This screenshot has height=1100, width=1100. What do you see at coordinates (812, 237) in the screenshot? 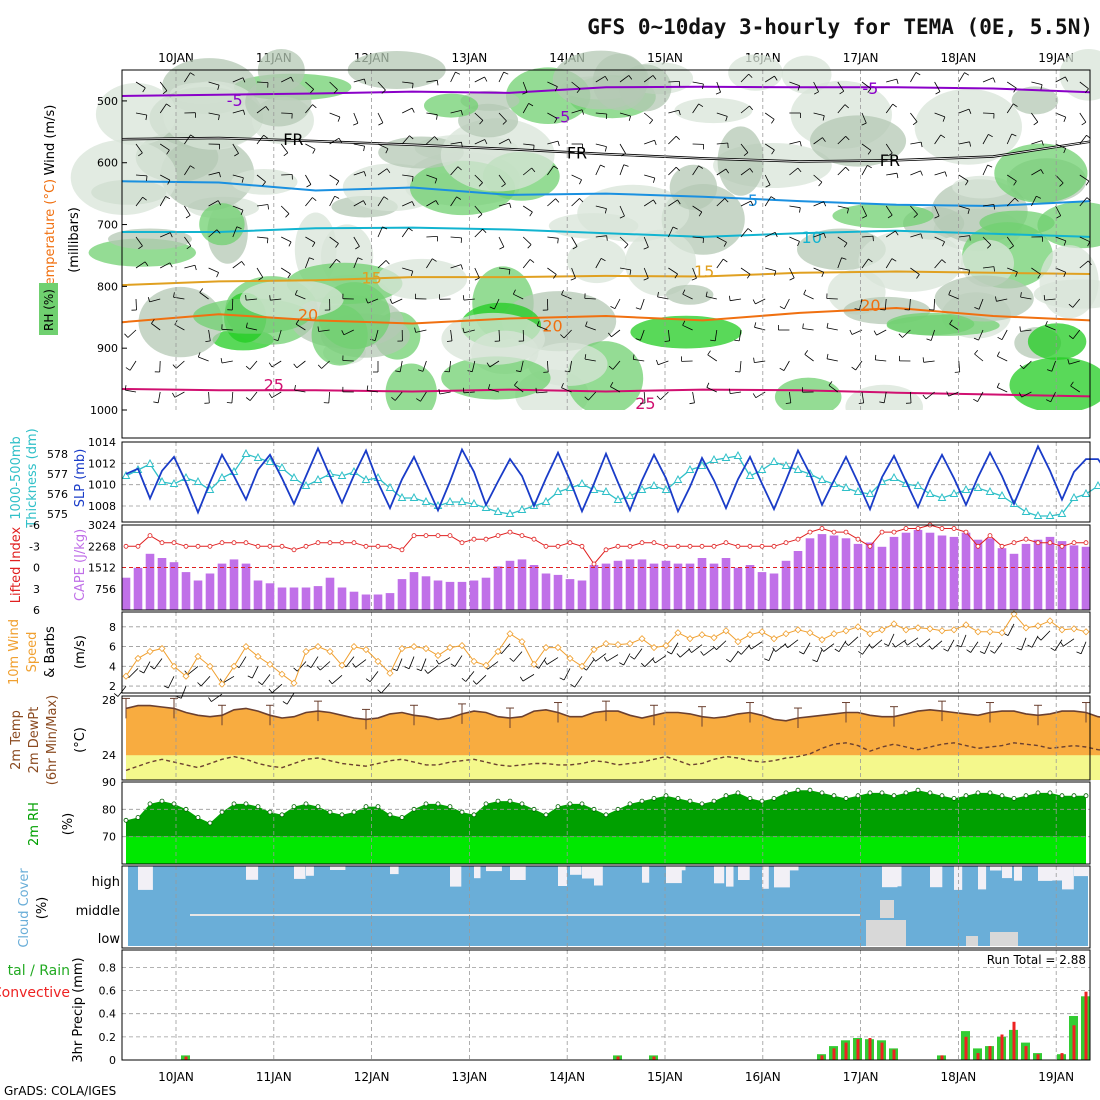
I see `contour-label: 10` at bounding box center [812, 237].